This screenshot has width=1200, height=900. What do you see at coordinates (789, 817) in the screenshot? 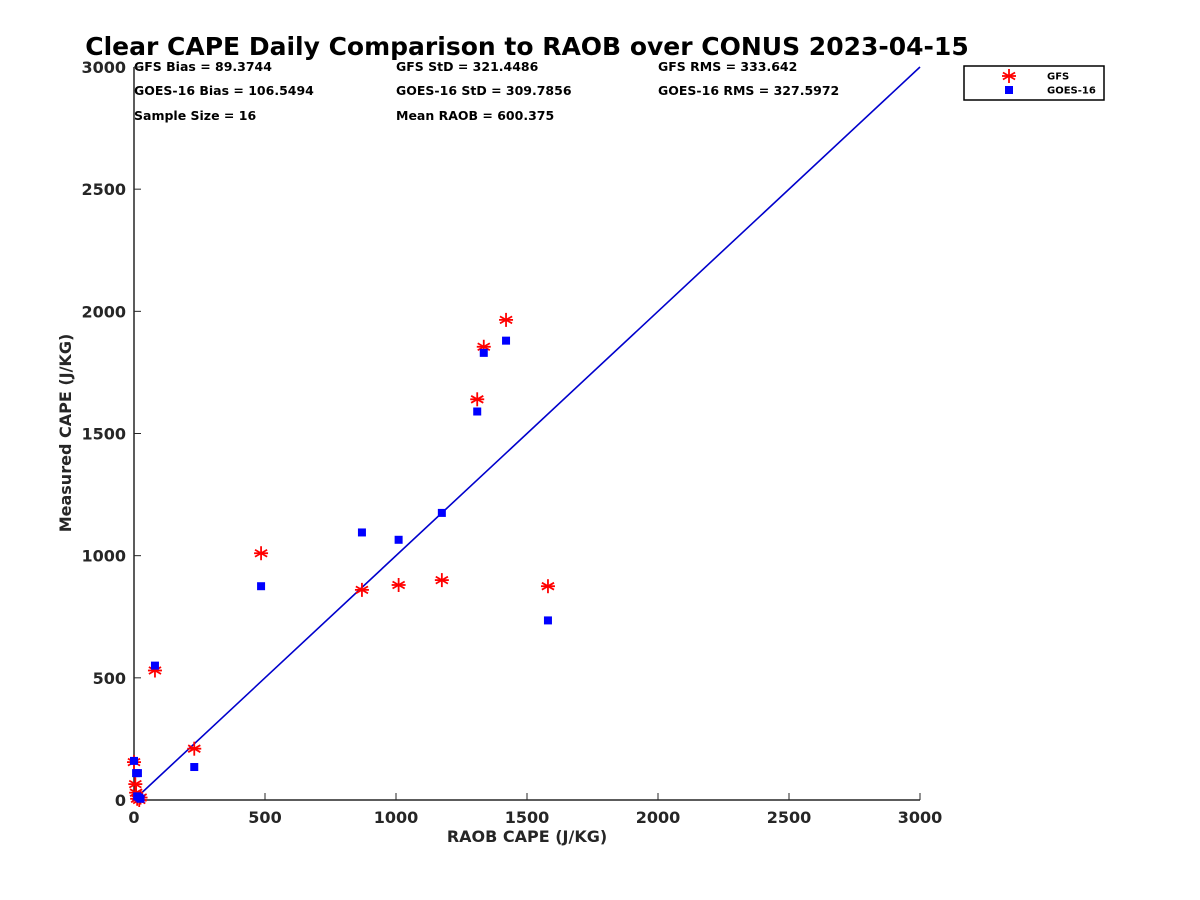
I see `x-tick-label: 2500` at bounding box center [789, 817].